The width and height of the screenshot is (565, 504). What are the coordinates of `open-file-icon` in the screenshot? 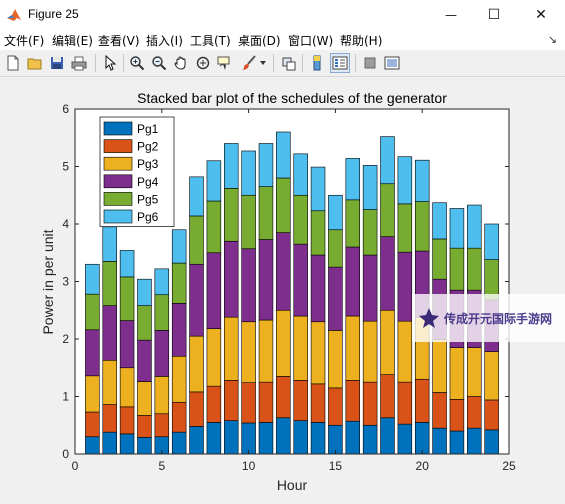 It's located at (35, 63).